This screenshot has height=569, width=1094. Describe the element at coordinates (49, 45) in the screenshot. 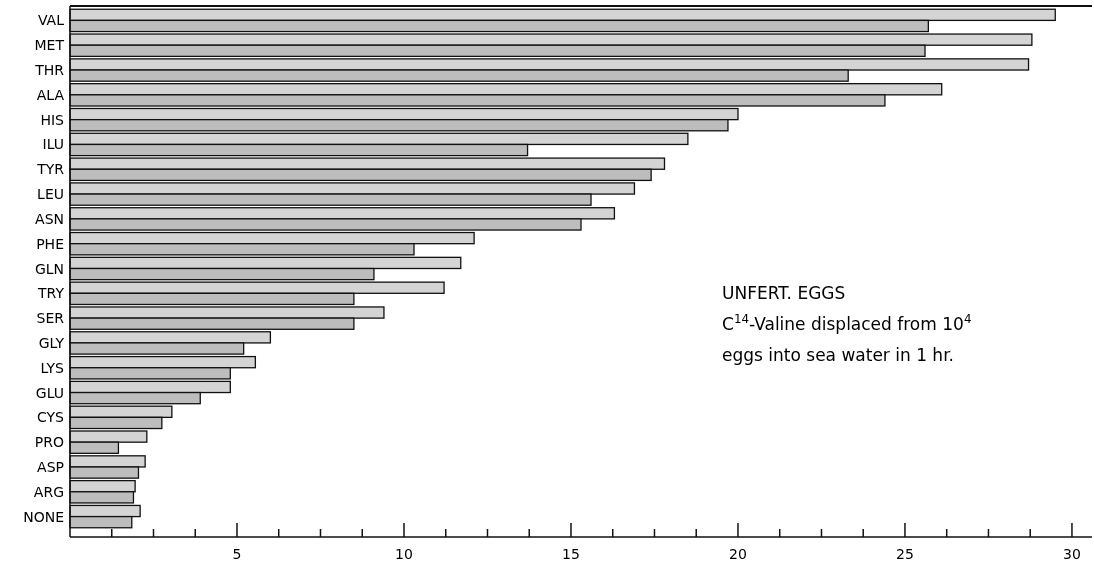

I see `y-tick-label: MET` at that location.